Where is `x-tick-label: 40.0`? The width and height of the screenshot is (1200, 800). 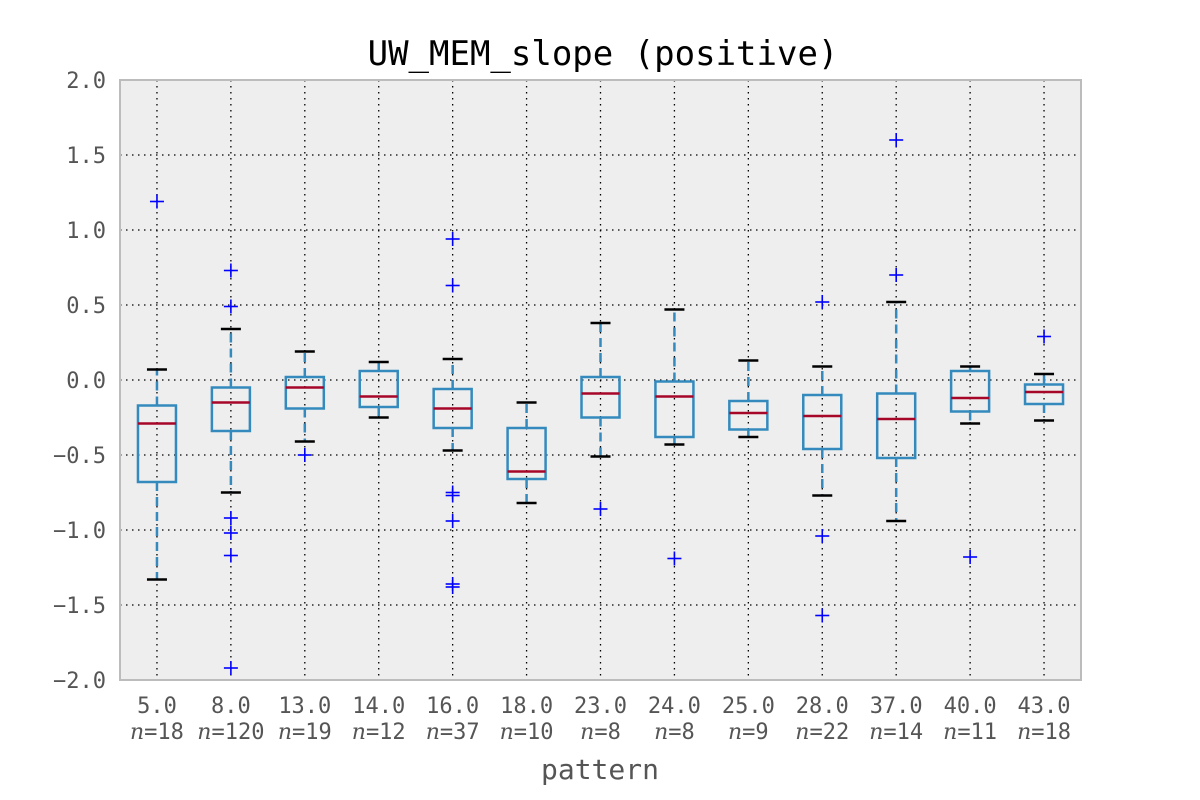 x-tick-label: 40.0 is located at coordinates (970, 706).